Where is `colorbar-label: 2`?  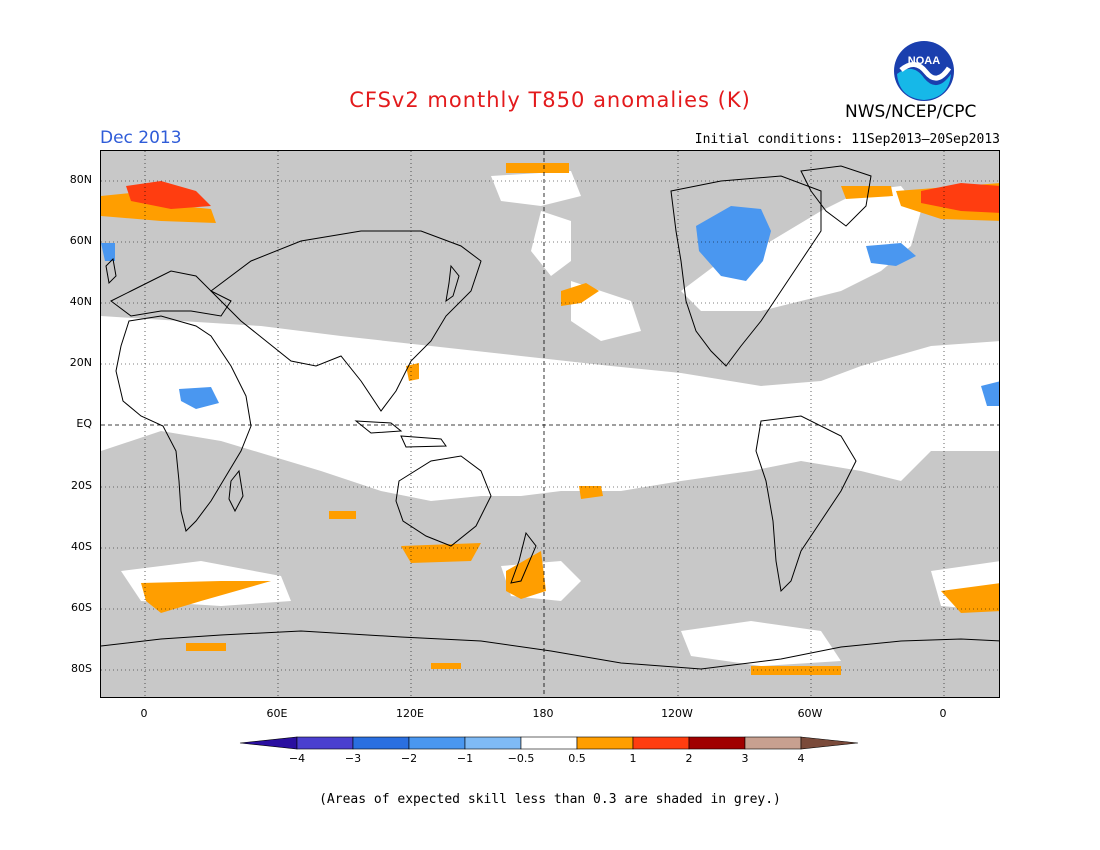 colorbar-label: 2 is located at coordinates (689, 758).